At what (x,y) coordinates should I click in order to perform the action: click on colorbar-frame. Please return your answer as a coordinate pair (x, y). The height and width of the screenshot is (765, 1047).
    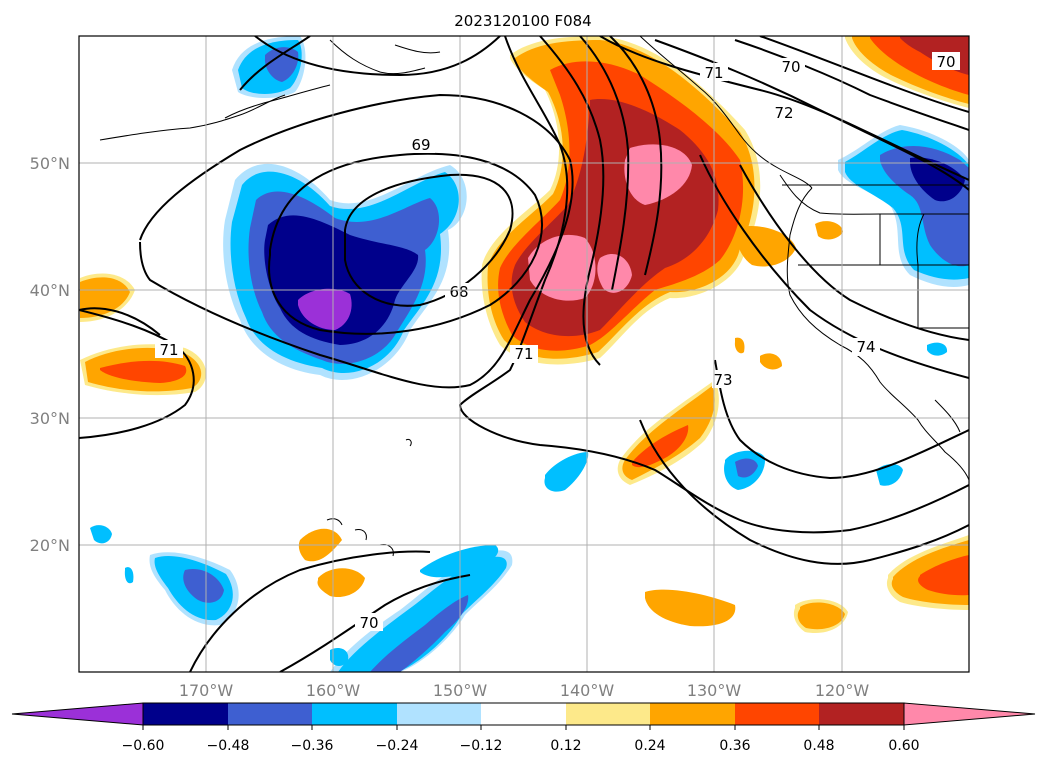
    Looking at the image, I should click on (523, 714).